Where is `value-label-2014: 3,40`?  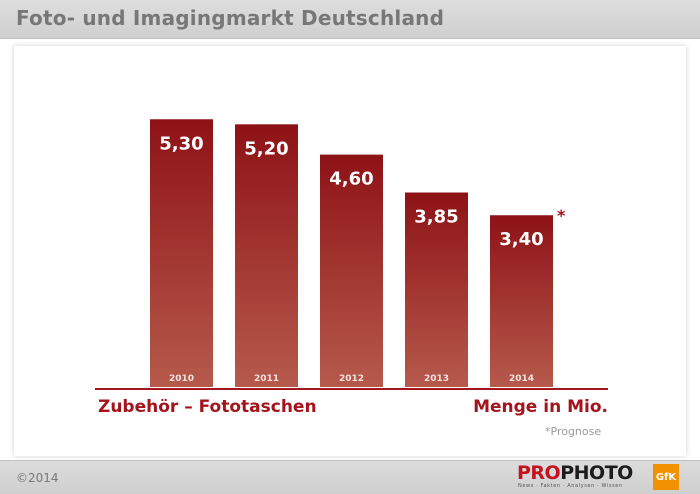 value-label-2014: 3,40 is located at coordinates (521, 239).